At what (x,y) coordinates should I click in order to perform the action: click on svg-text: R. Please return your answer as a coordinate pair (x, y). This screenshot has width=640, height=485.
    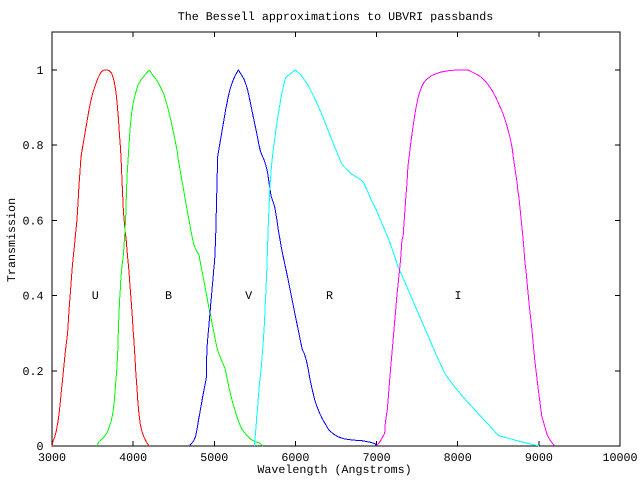
    Looking at the image, I should click on (329, 296).